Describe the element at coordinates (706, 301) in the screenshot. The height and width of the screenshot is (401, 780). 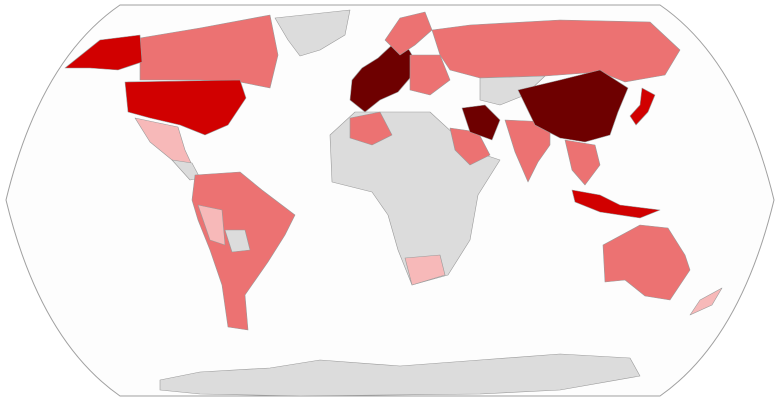
I see `new-zealand` at that location.